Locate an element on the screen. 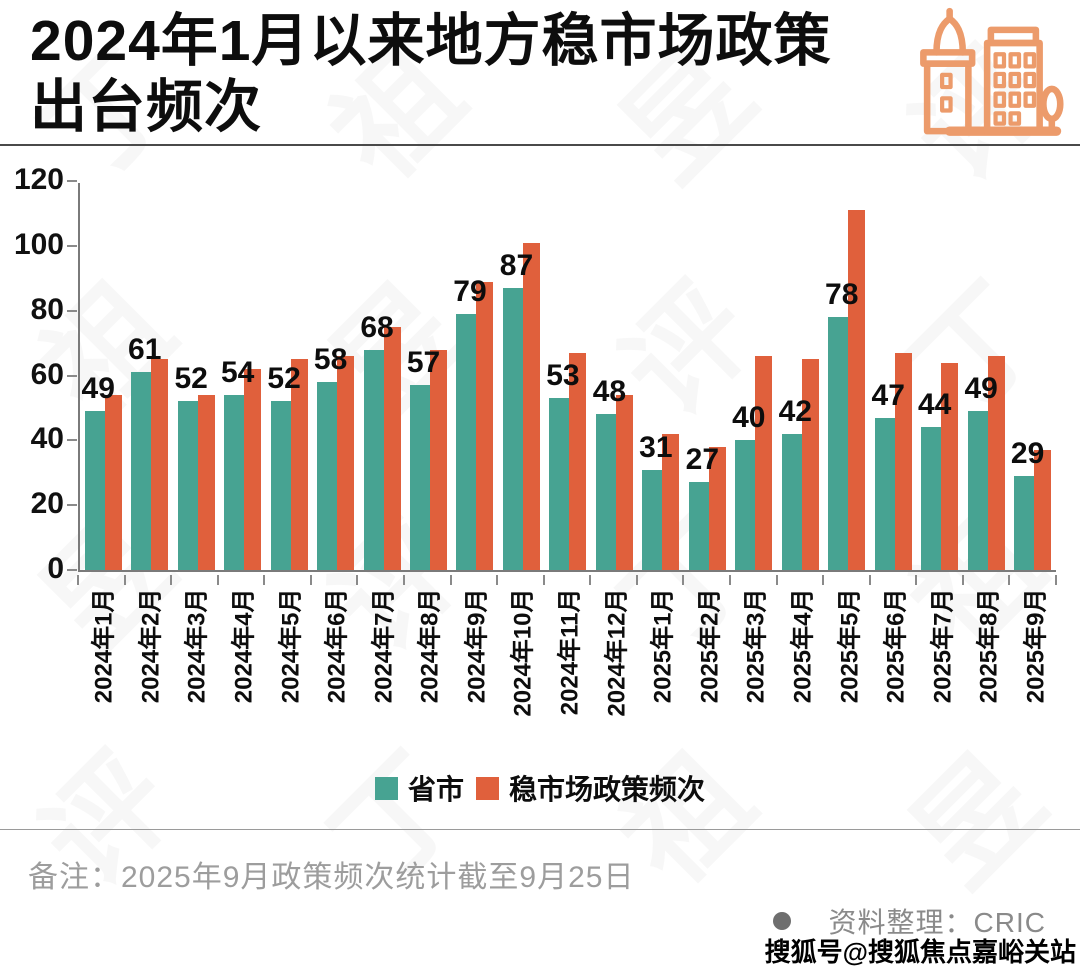  bar-value-label: 27 is located at coordinates (702, 460).